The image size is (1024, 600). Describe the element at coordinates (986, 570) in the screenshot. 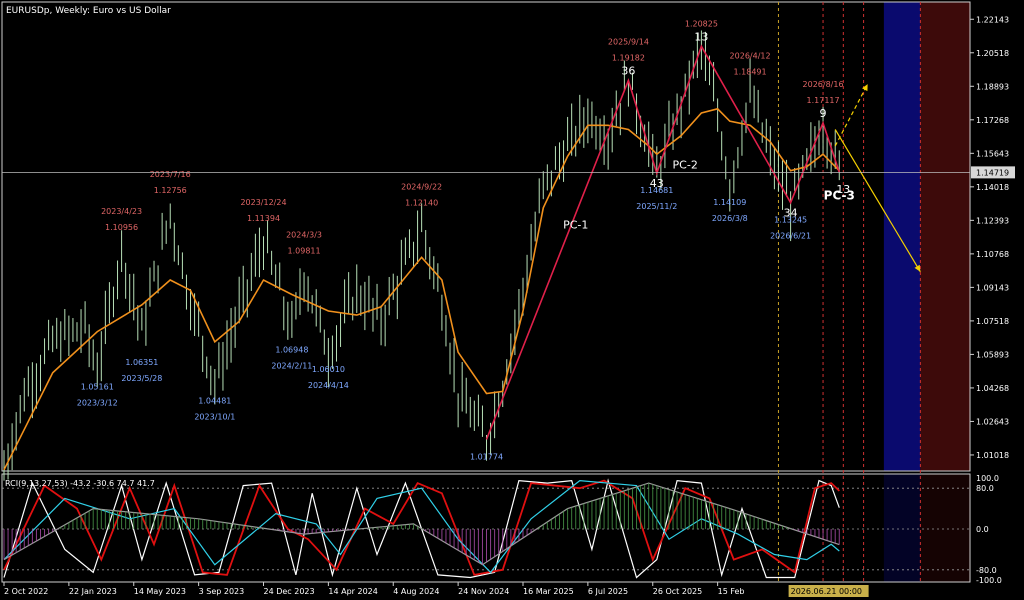

I see `indicator-tick-label-3: -80.0` at that location.